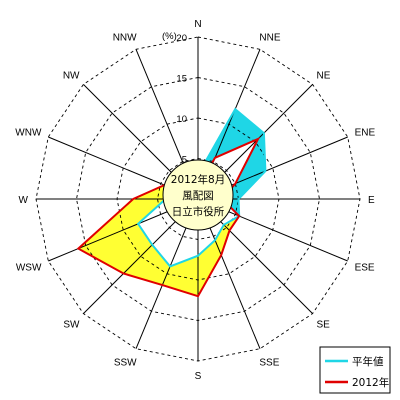  Describe the element at coordinates (181, 79) in the screenshot. I see `radial-tick-label: 15` at that location.